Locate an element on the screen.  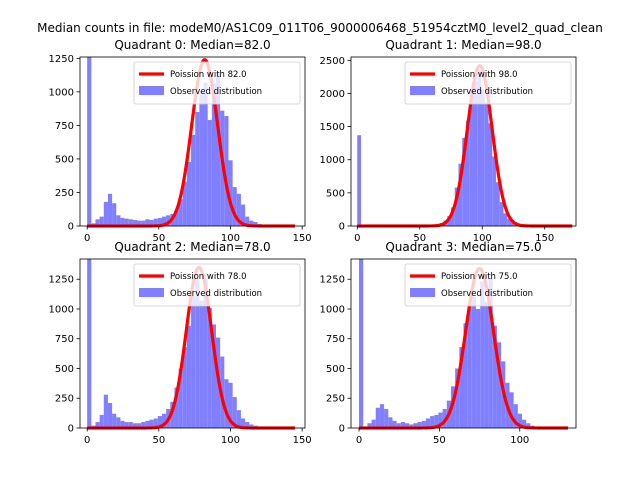
y-tick-label: 2000 is located at coordinates (332, 94).